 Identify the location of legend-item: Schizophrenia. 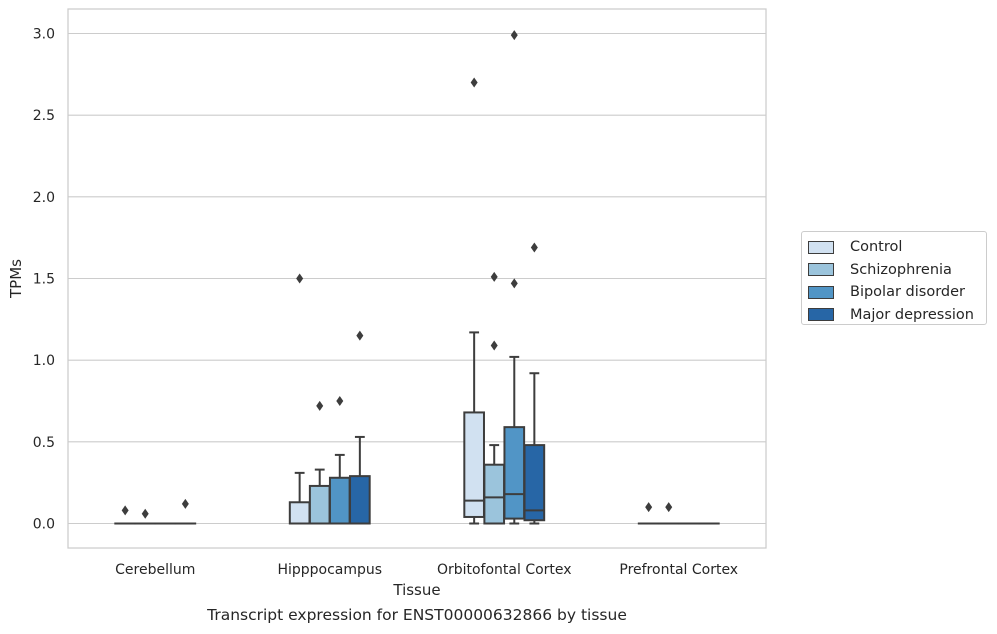
(894, 270).